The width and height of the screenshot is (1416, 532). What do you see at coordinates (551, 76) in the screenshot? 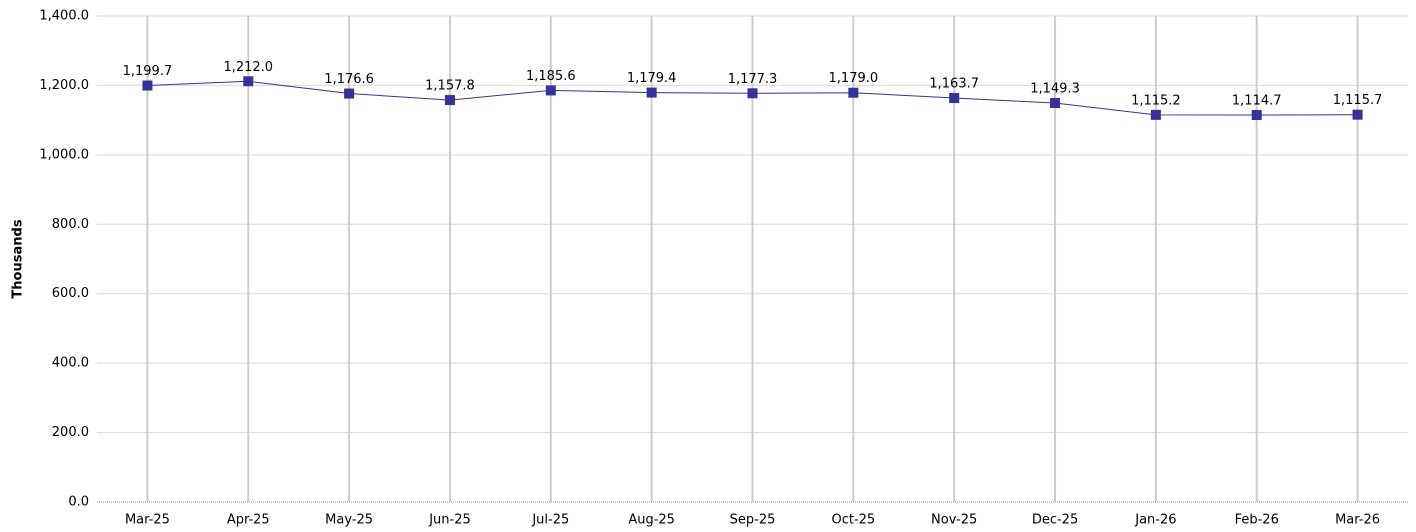
I see `data-label: 1,185.6` at bounding box center [551, 76].